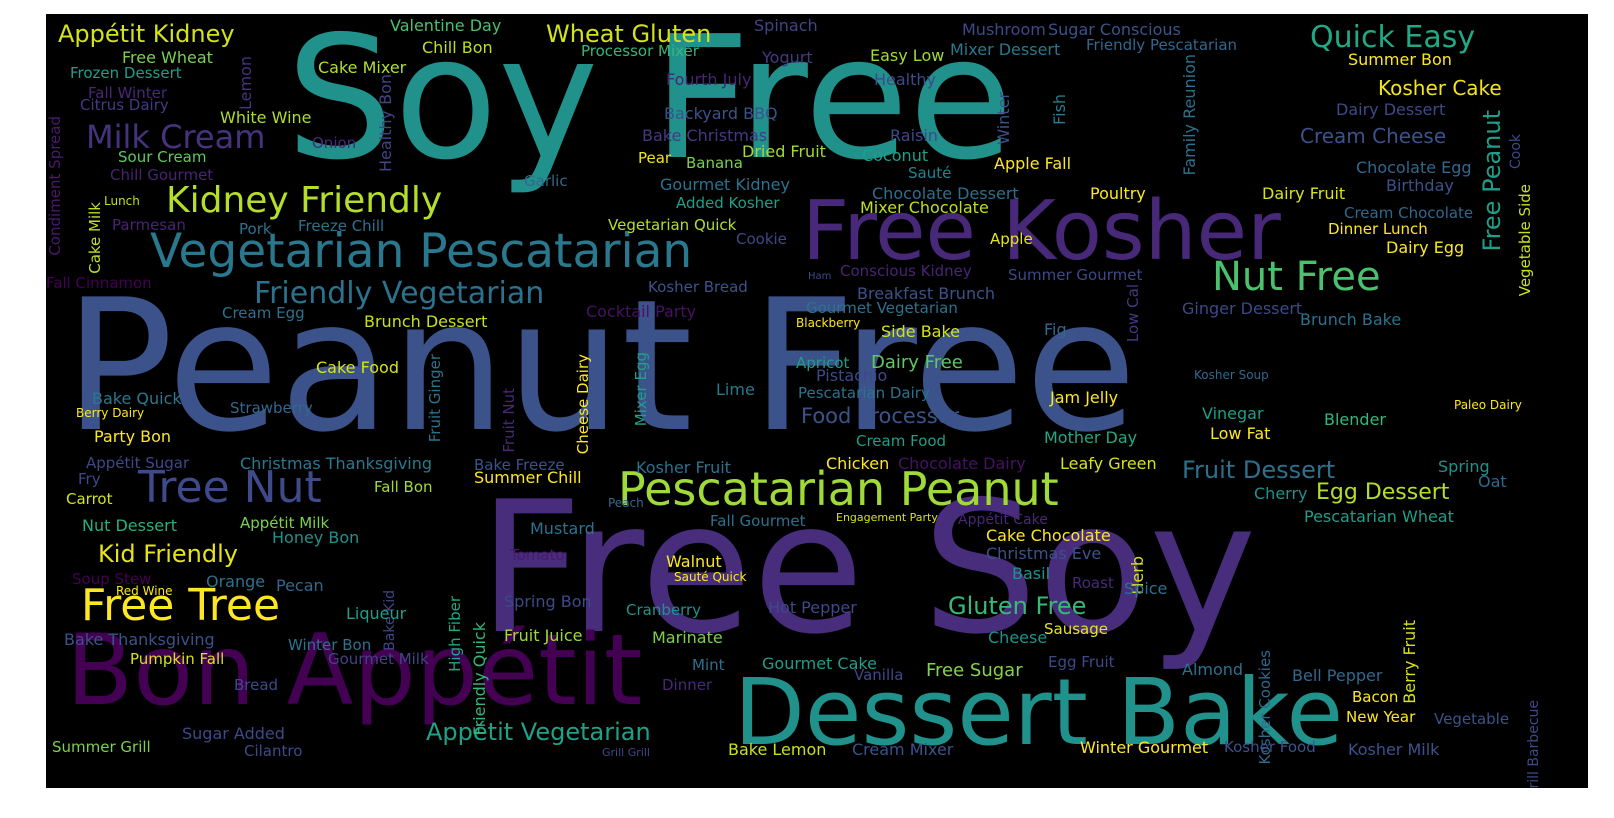  Describe the element at coordinates (1017, 637) in the screenshot. I see `word-cloud-term: Cheese` at that location.